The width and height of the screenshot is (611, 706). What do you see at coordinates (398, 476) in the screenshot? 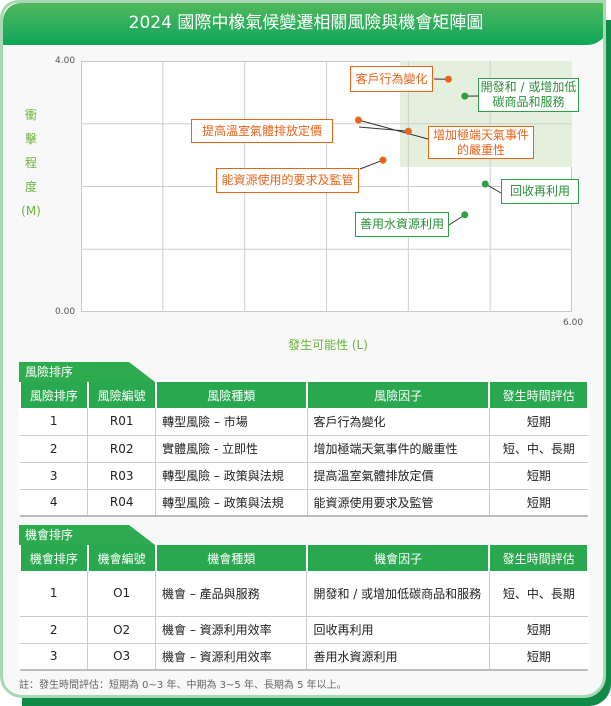
I see `table-cell: 提高溫室氣體排放定價` at bounding box center [398, 476].